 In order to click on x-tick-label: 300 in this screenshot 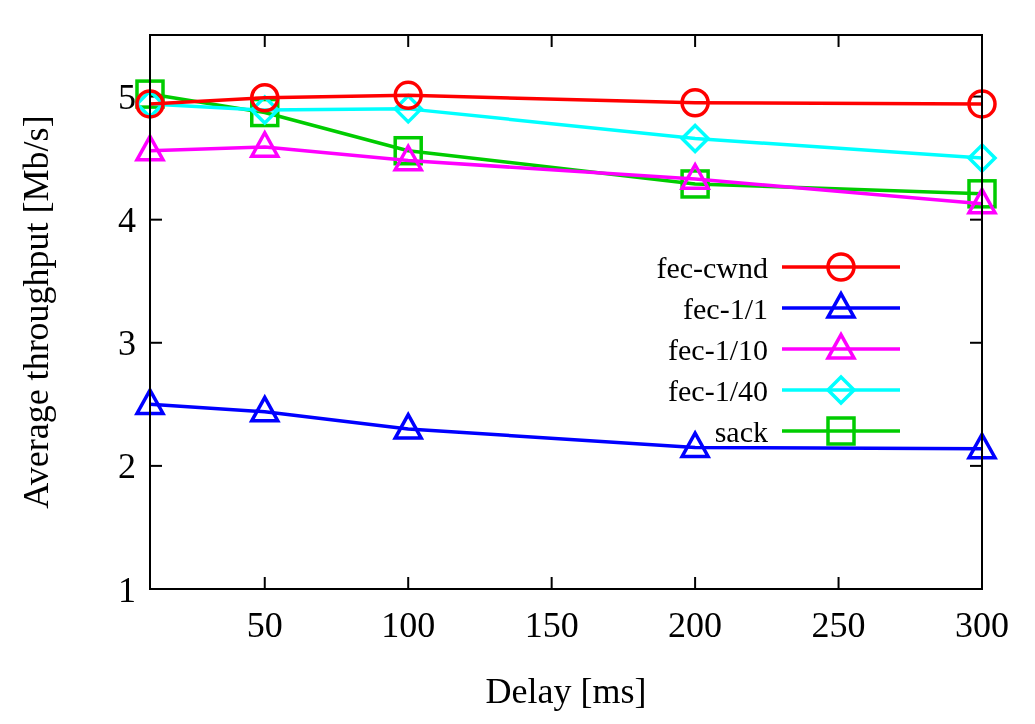, I will do `click(982, 625)`.